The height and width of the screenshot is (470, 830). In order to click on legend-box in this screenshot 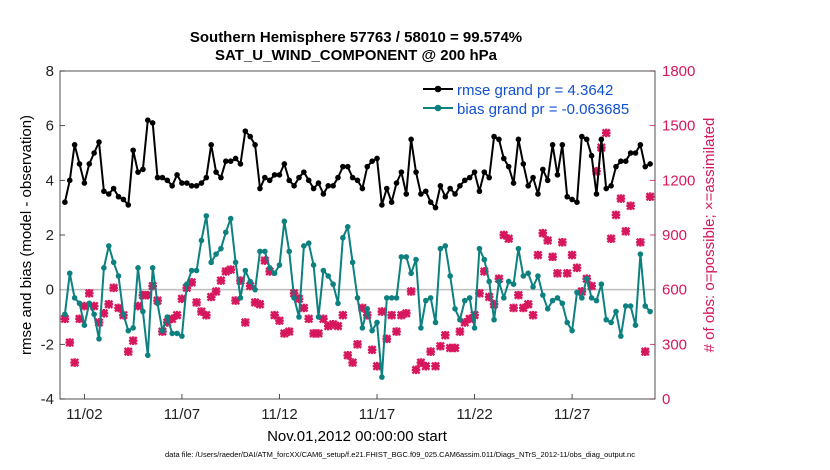, I will do `click(535, 99)`.